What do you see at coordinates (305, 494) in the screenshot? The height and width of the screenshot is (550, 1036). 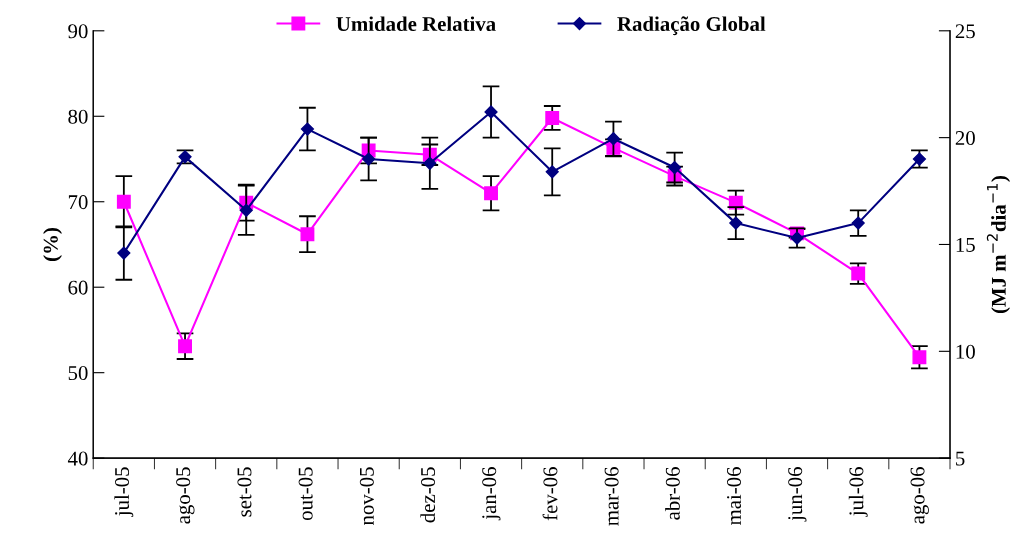 I see `x-tick-label: out-05` at bounding box center [305, 494].